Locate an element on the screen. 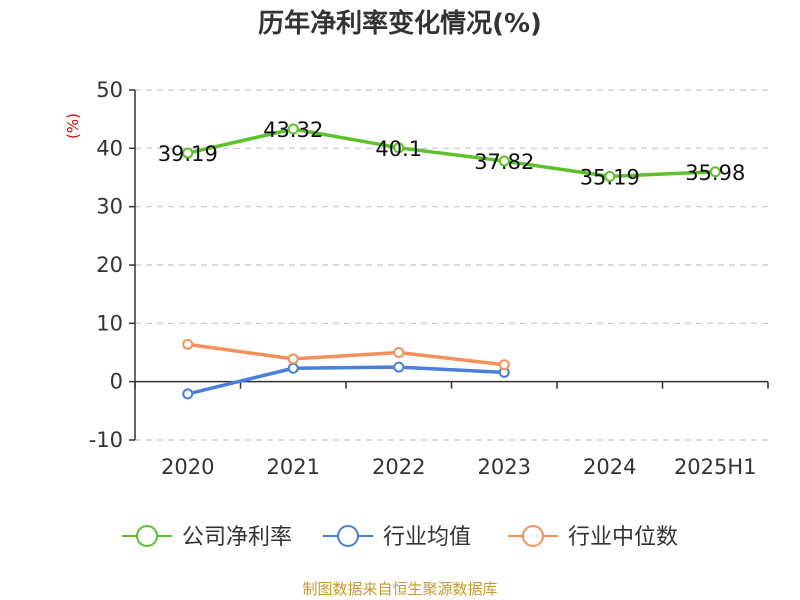 This screenshot has width=800, height=600. data-label: 39.19 is located at coordinates (188, 154).